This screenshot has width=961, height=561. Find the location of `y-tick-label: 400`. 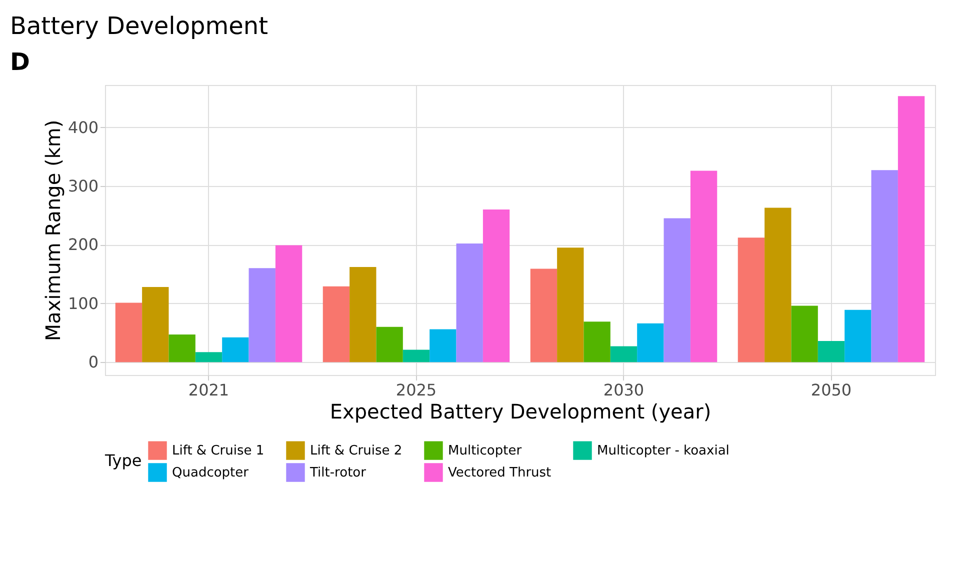

y-tick-label: 400 is located at coordinates (83, 127).